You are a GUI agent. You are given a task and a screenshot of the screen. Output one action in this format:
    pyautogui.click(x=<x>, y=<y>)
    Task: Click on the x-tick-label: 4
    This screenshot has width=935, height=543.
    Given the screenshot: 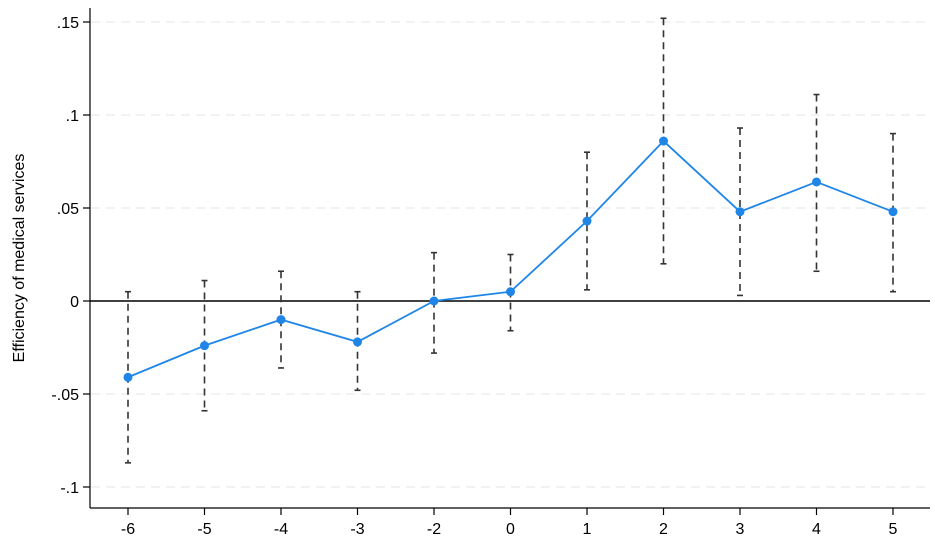 What is the action you would take?
    pyautogui.click(x=816, y=529)
    